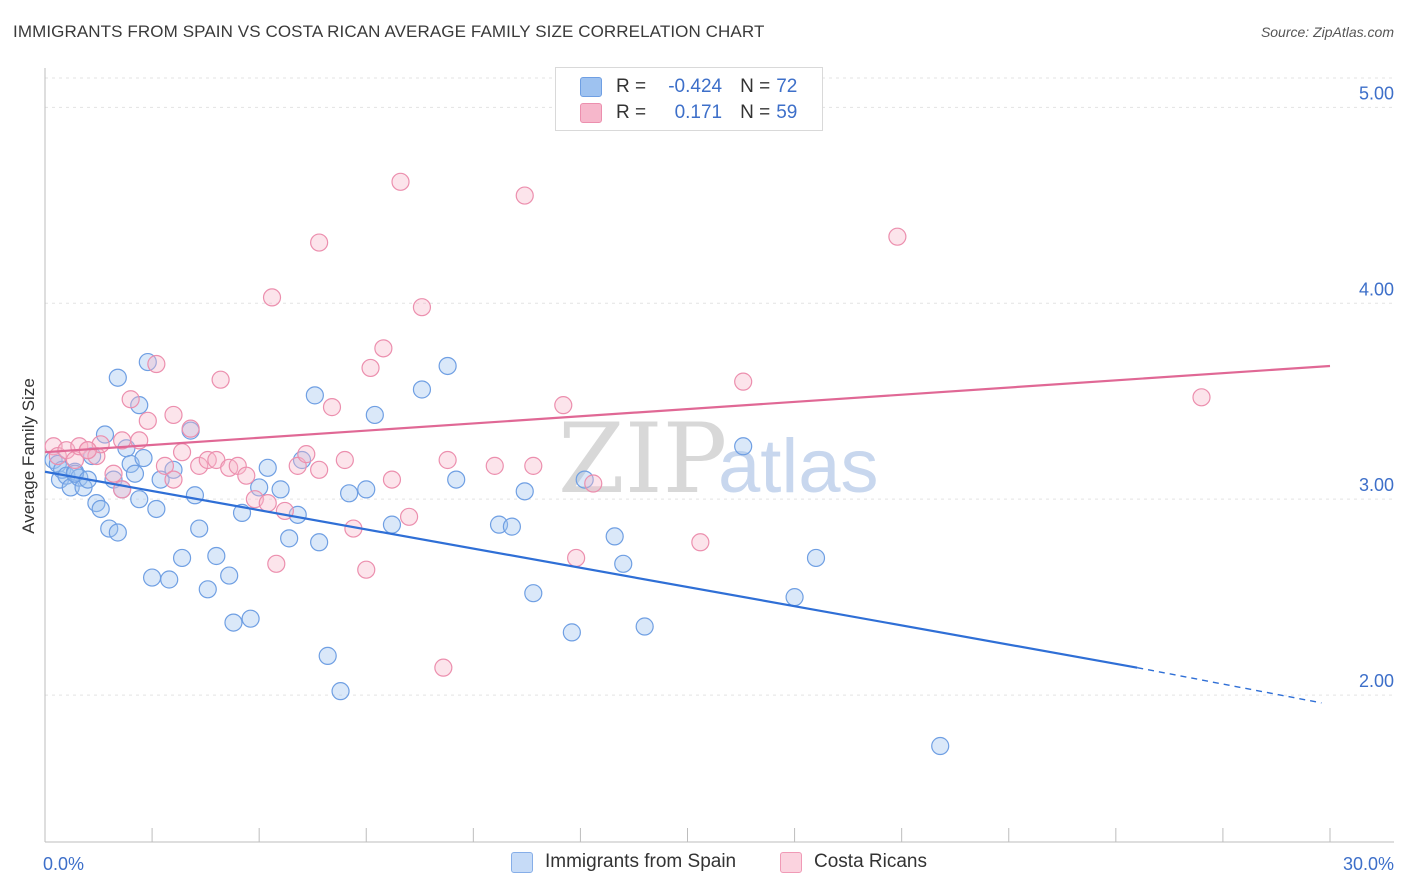 The height and width of the screenshot is (892, 1406). Describe the element at coordinates (787, 112) in the screenshot. I see `legend-n-value-costa-rica: 59` at that location.